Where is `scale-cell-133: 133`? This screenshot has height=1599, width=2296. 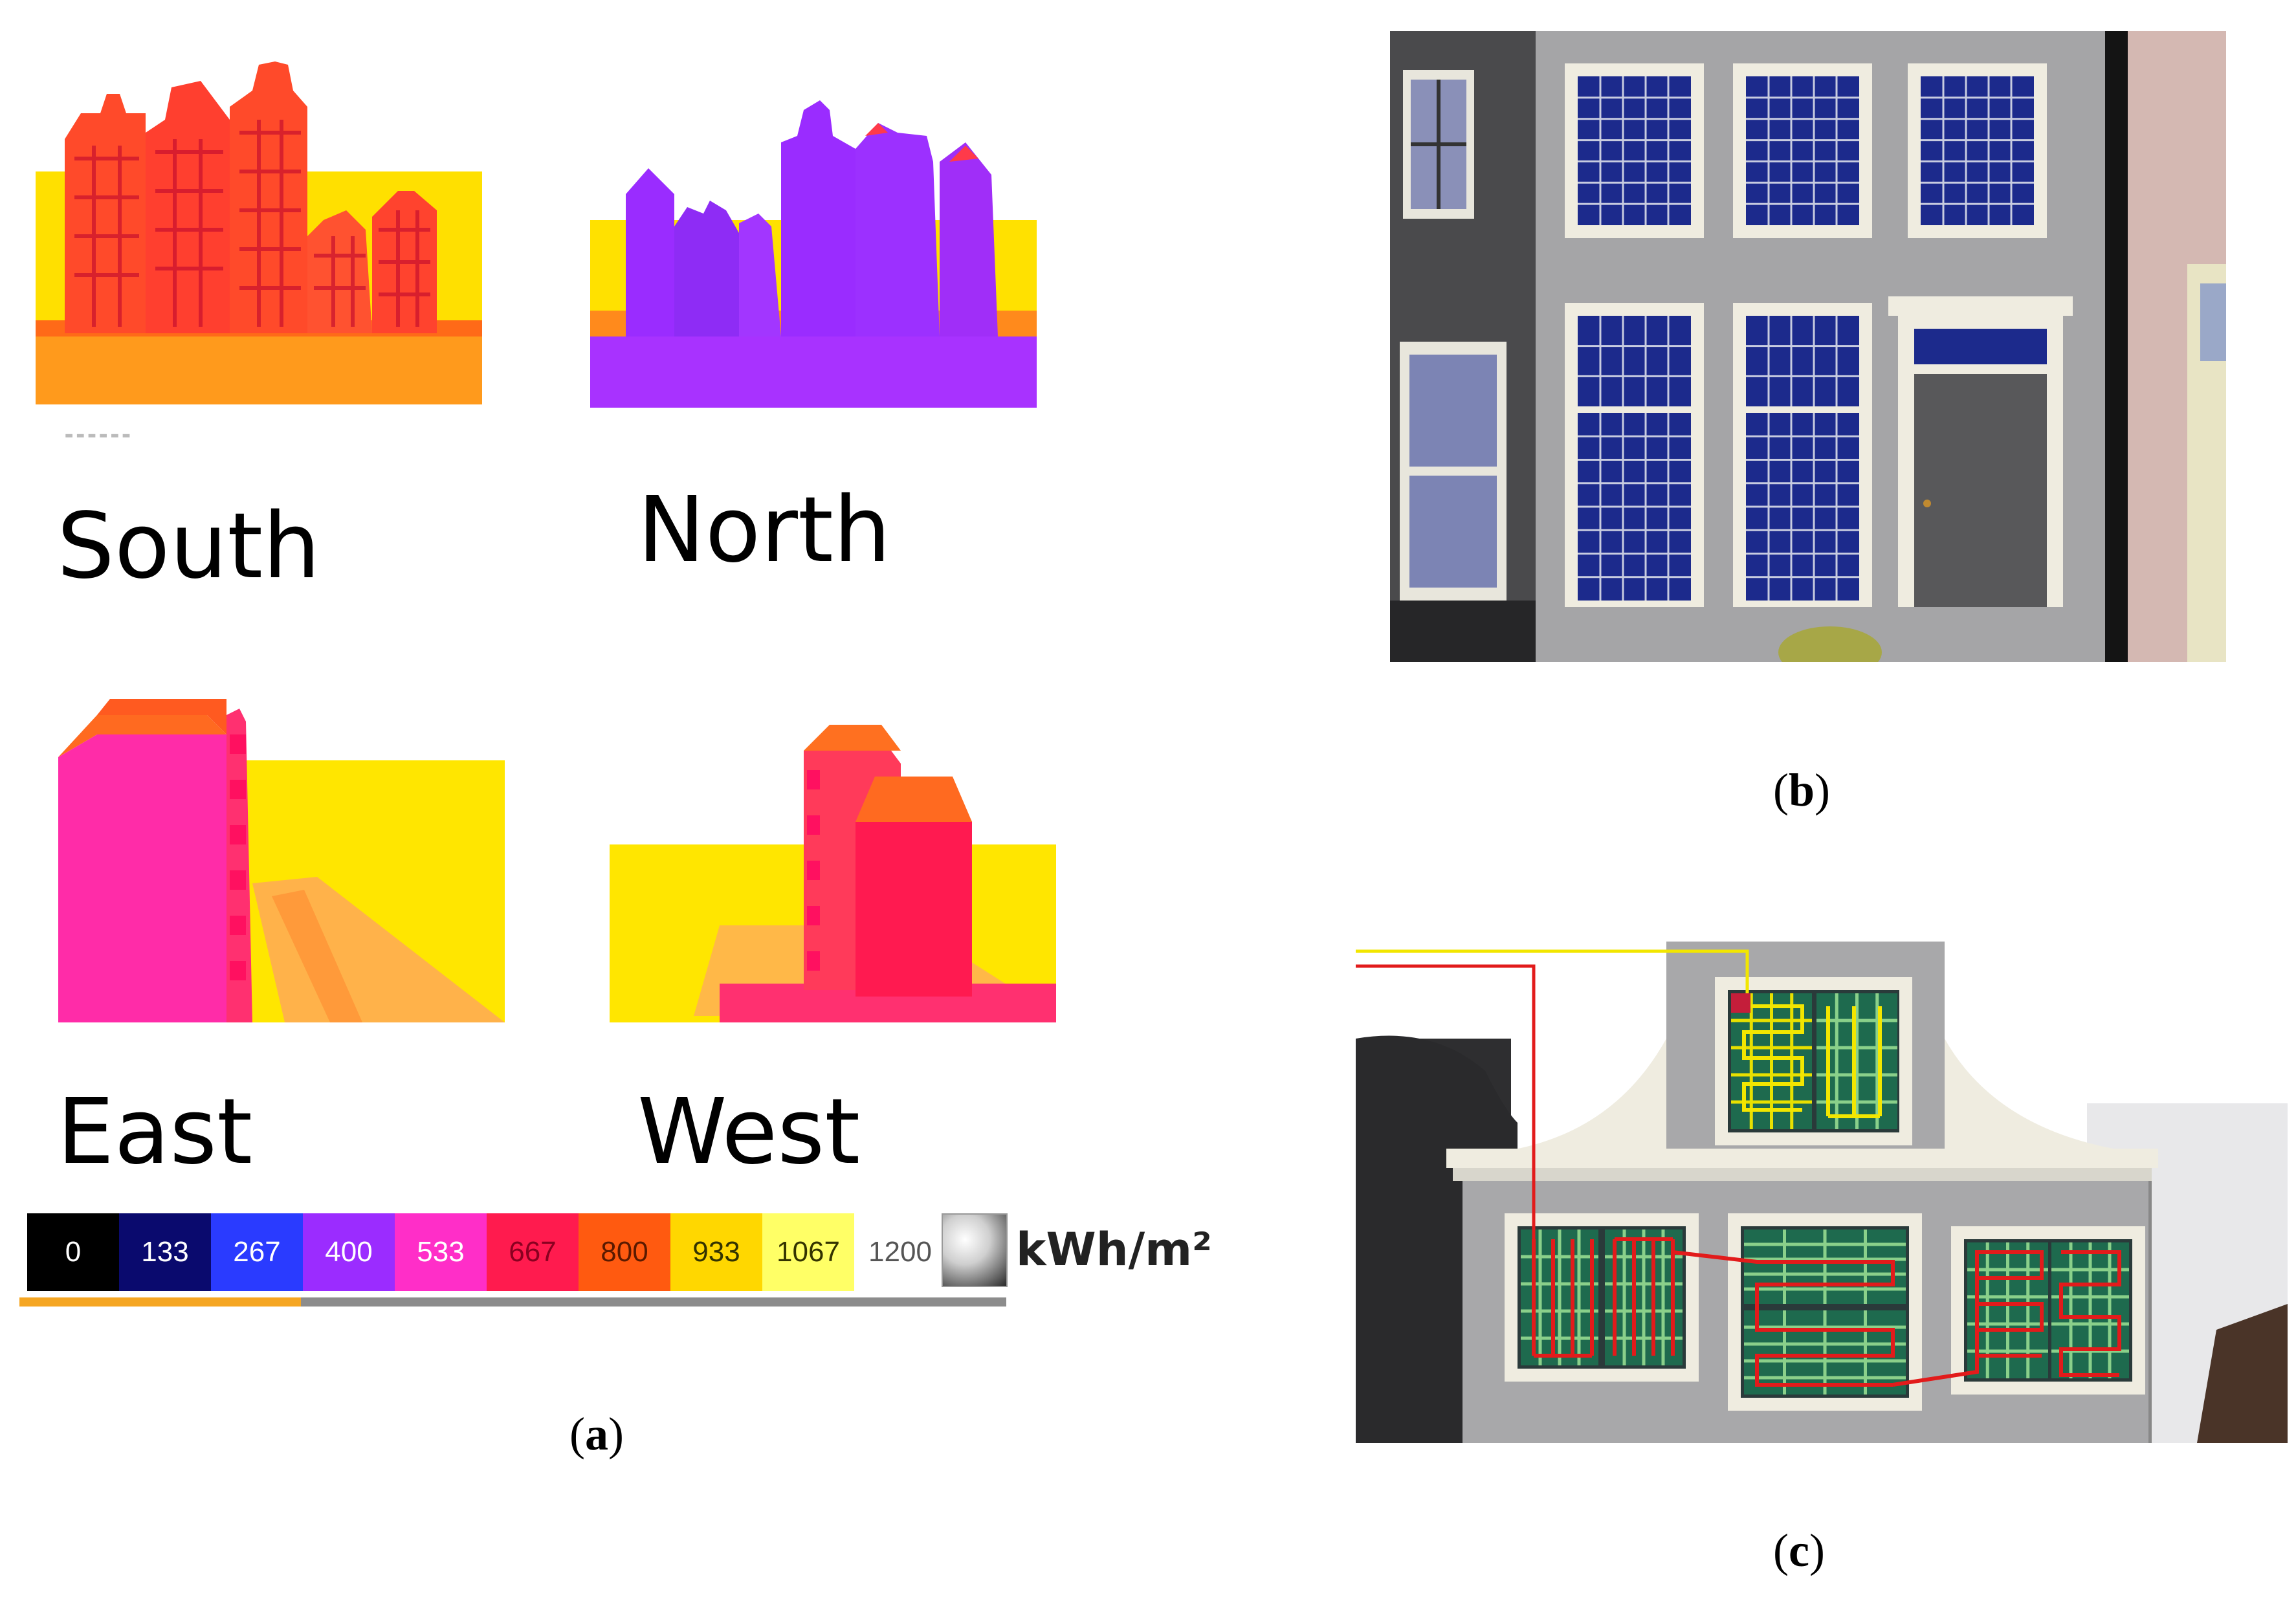 scale-cell-133: 133 is located at coordinates (165, 1252).